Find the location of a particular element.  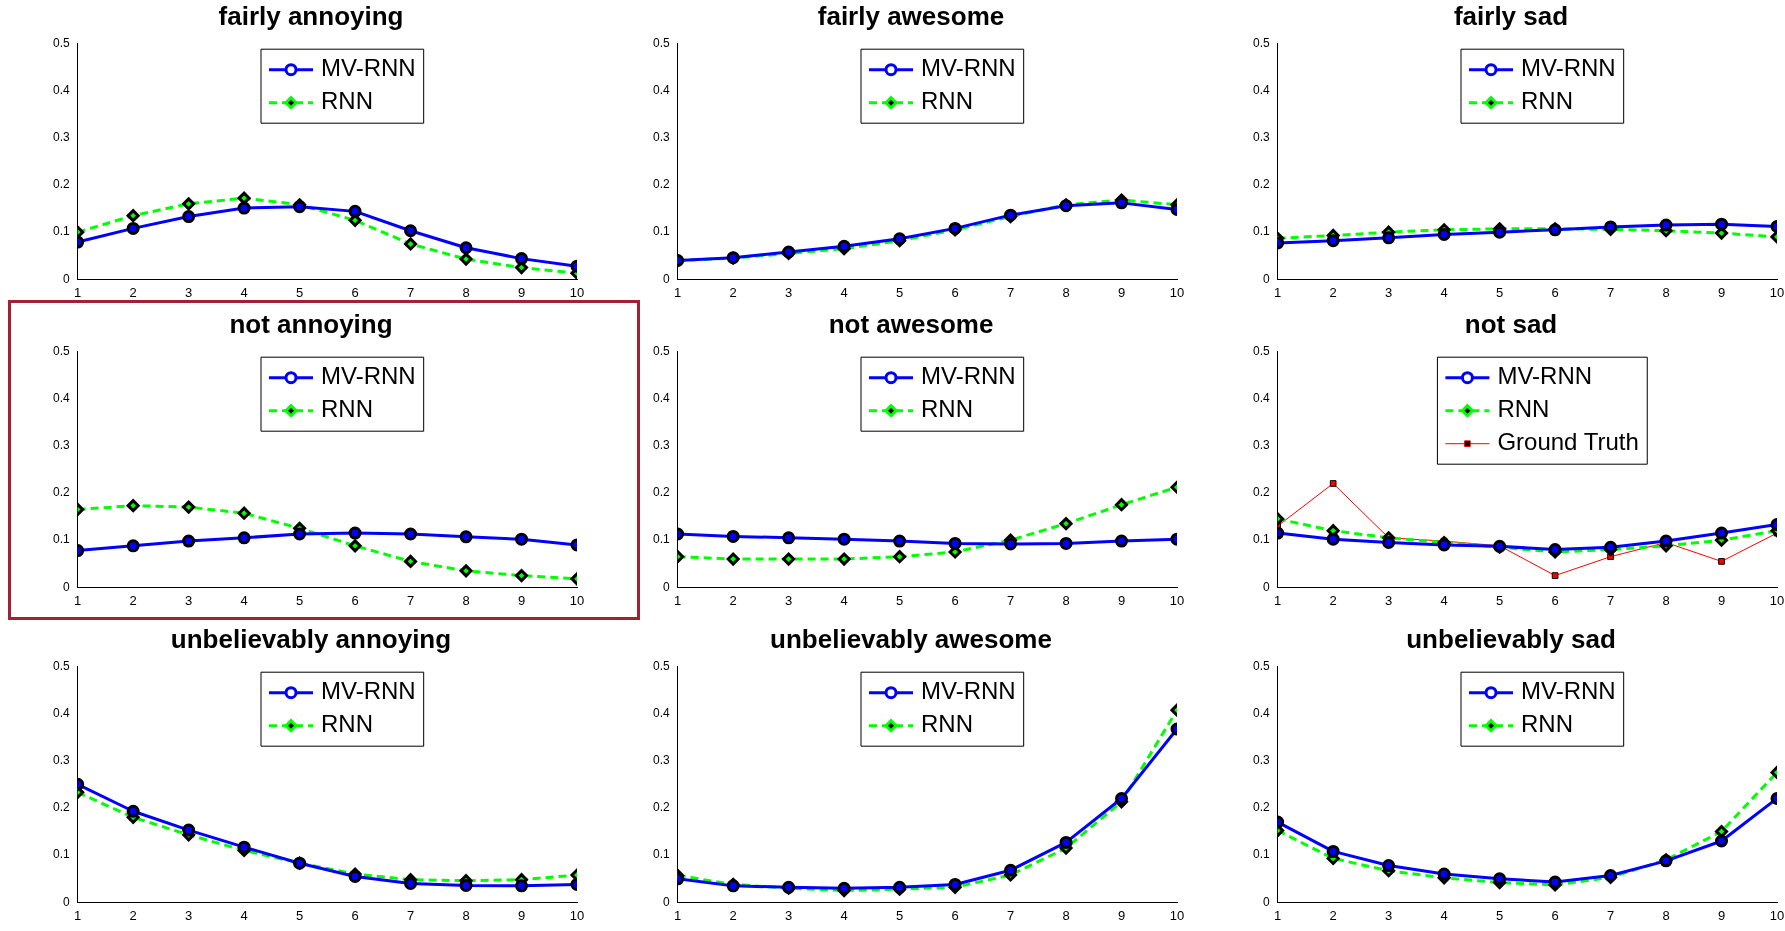

legend-label: Ground Truth is located at coordinates (1568, 442).